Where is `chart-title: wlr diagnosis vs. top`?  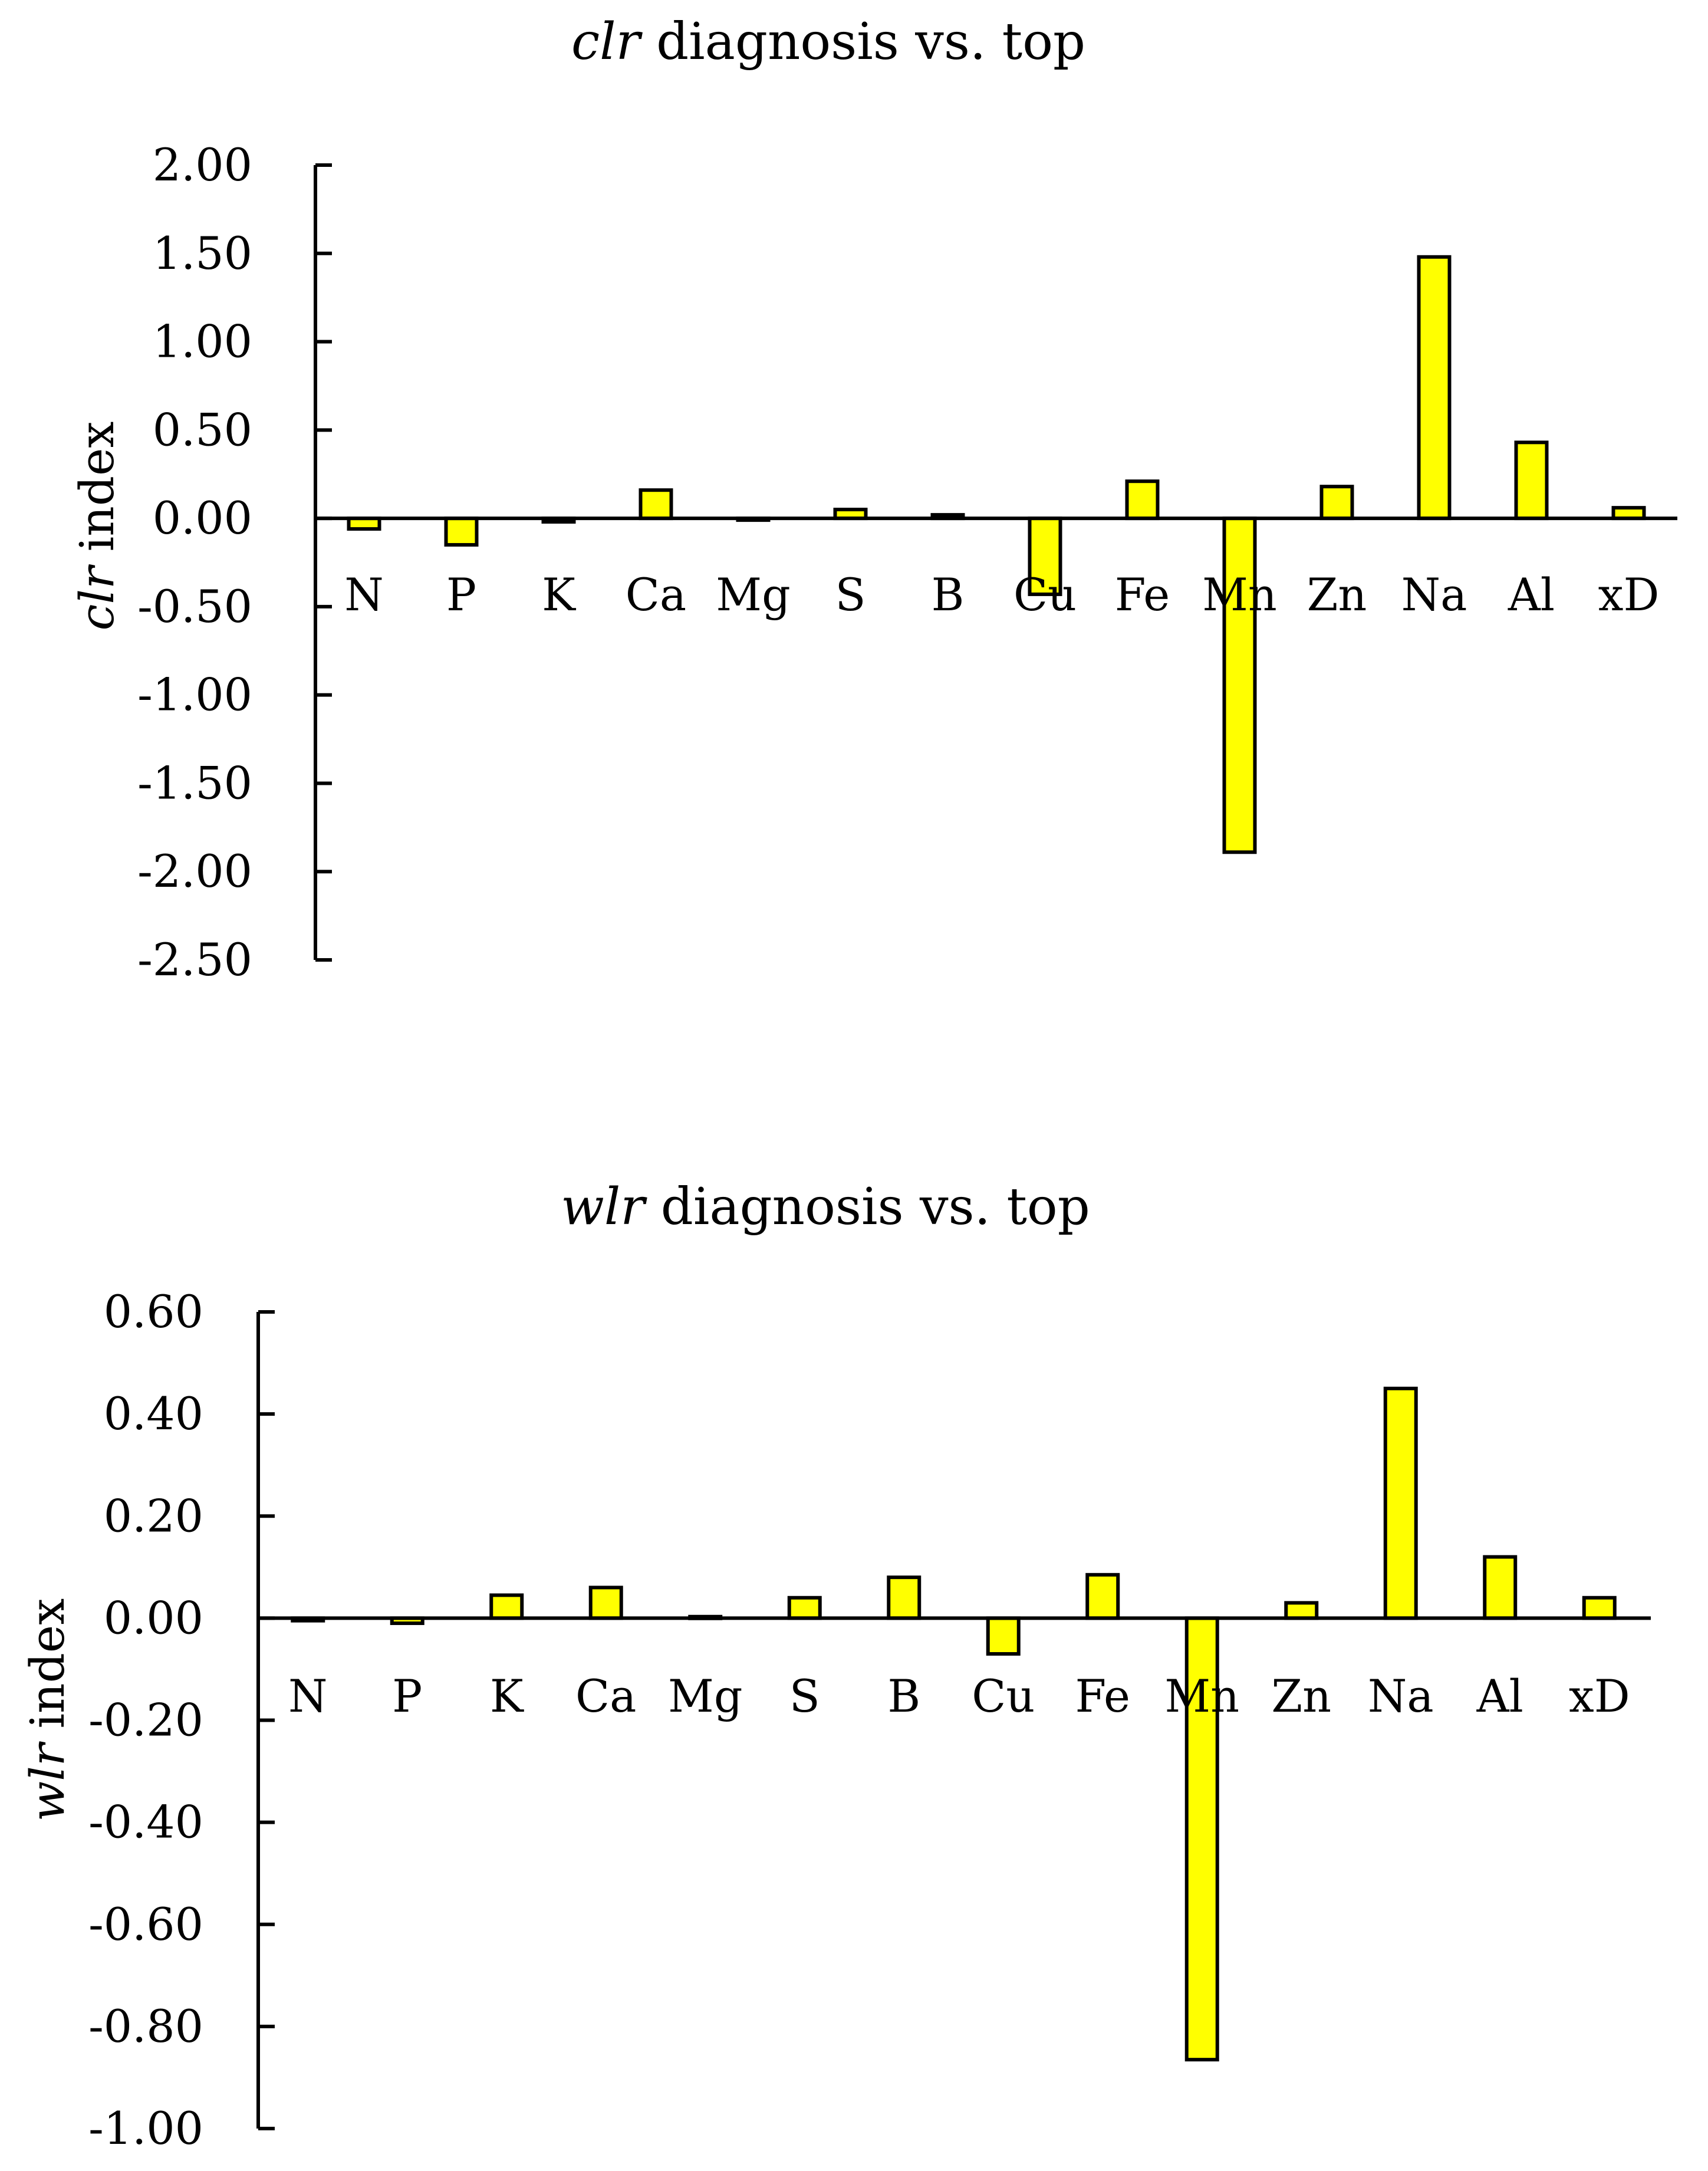 chart-title: wlr diagnosis vs. top is located at coordinates (825, 1207).